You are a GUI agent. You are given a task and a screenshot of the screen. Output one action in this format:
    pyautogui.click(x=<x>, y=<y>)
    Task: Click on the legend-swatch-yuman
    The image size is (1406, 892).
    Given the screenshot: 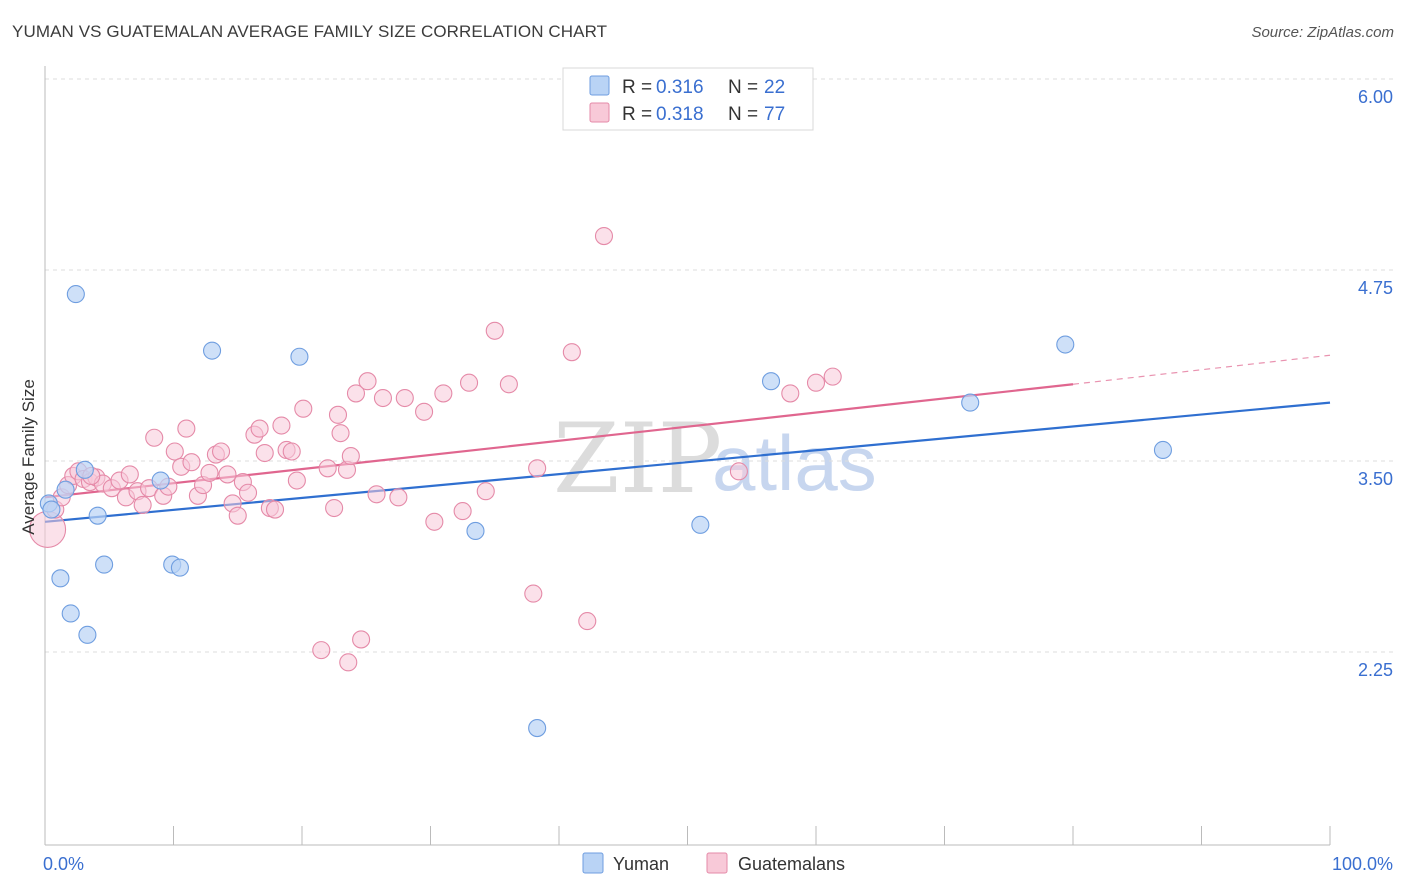 What is the action you would take?
    pyautogui.click(x=599, y=85)
    